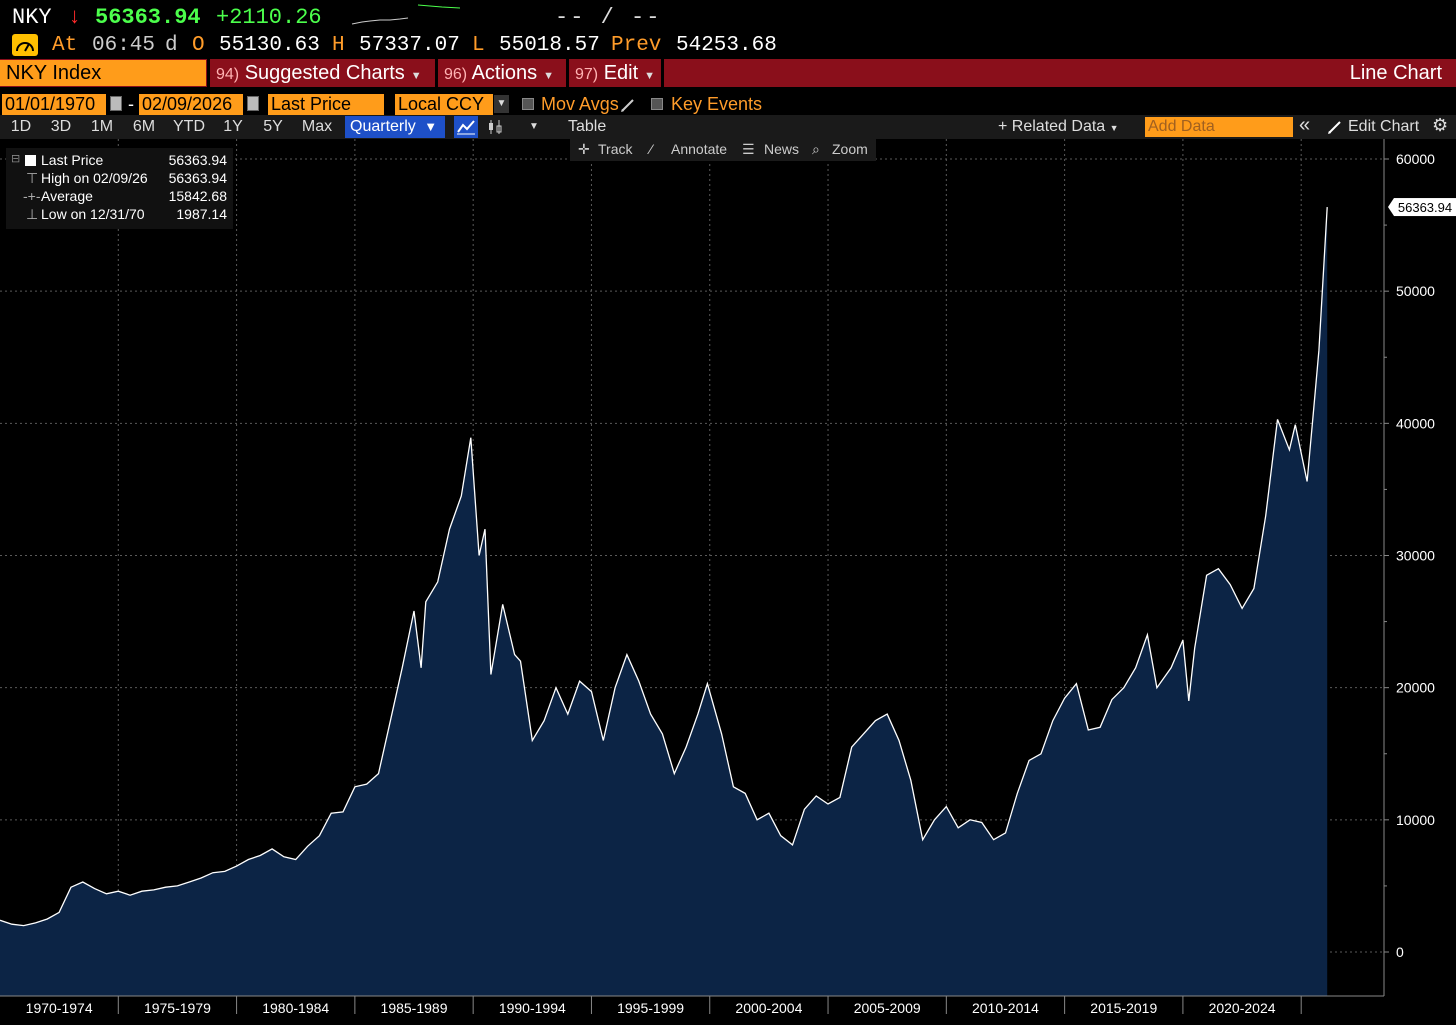 The width and height of the screenshot is (1456, 1025). What do you see at coordinates (528, 104) in the screenshot?
I see `mov-avgs-checkbox` at bounding box center [528, 104].